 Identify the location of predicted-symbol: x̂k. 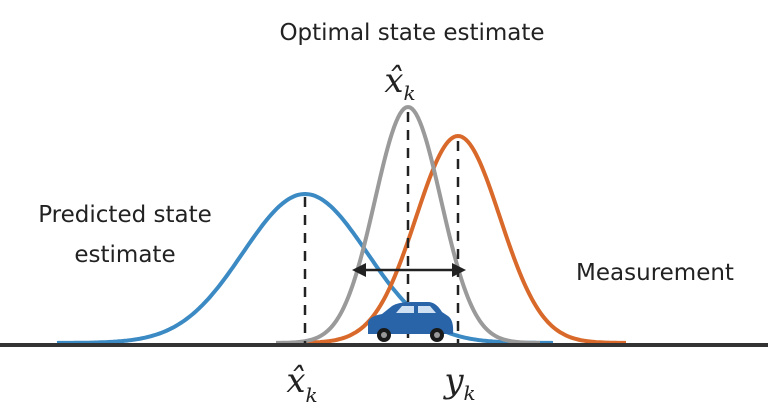
(301, 384).